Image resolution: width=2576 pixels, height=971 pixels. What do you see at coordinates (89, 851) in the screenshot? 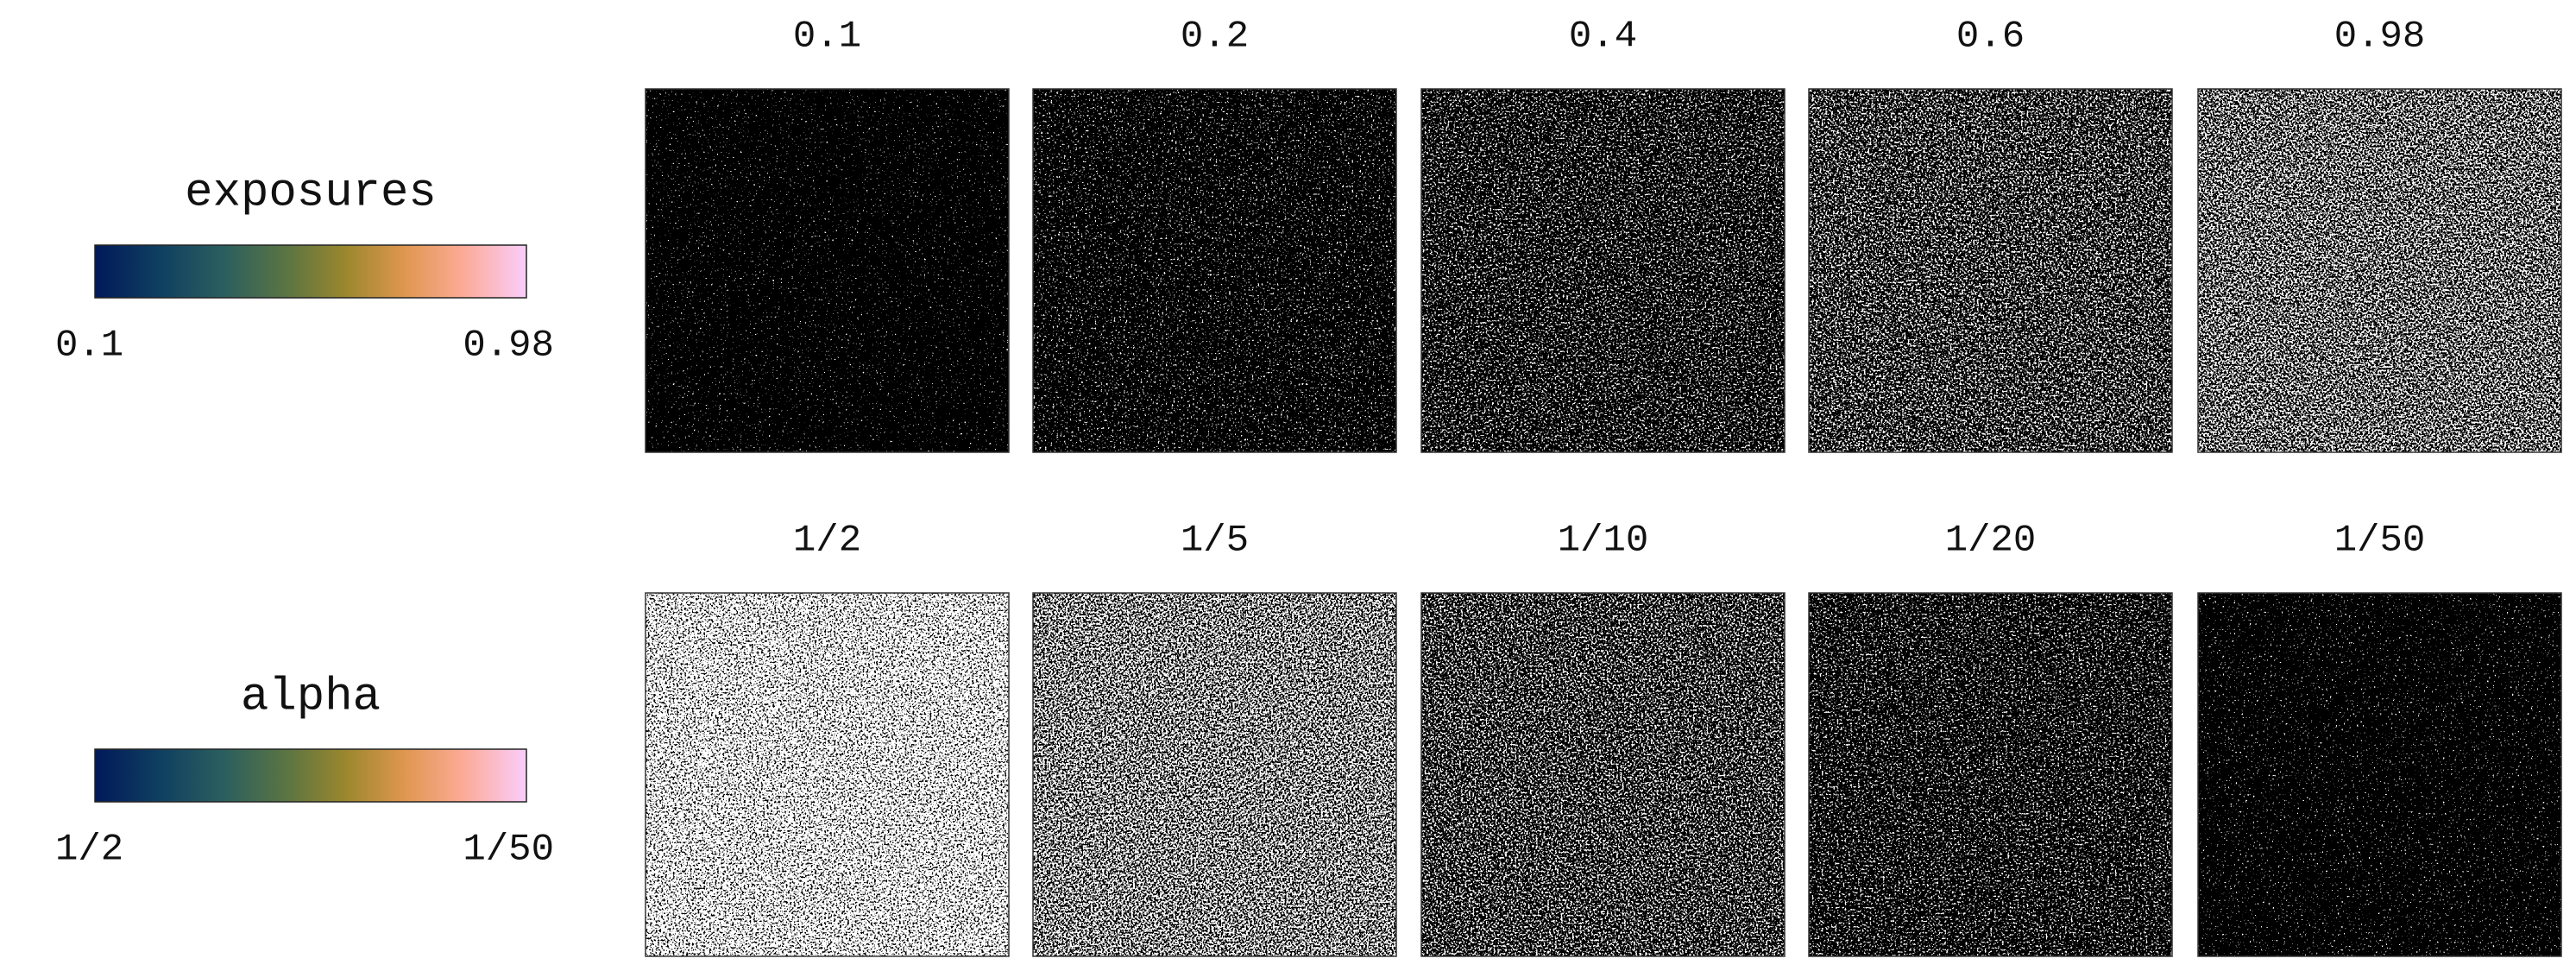
I see `colorbar-min: 1/2` at bounding box center [89, 851].